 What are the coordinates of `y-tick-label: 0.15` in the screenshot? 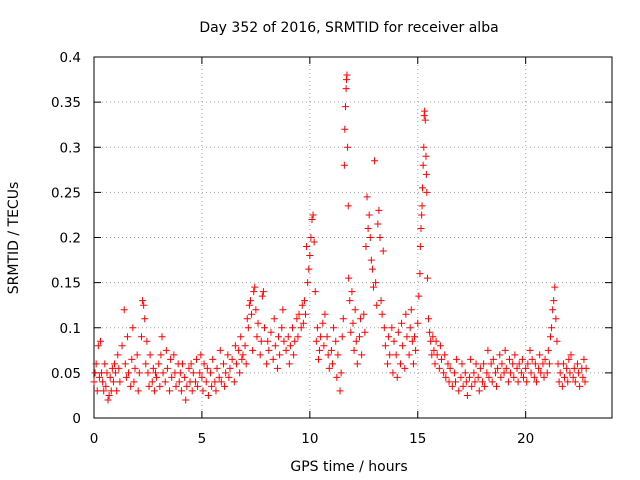 It's located at (66, 284).